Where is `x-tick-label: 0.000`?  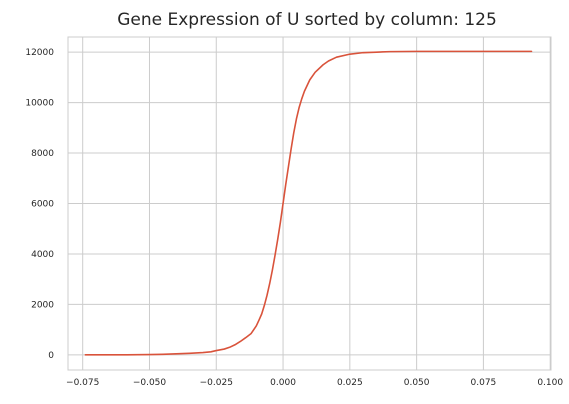
x-tick-label: 0.000 is located at coordinates (283, 383).